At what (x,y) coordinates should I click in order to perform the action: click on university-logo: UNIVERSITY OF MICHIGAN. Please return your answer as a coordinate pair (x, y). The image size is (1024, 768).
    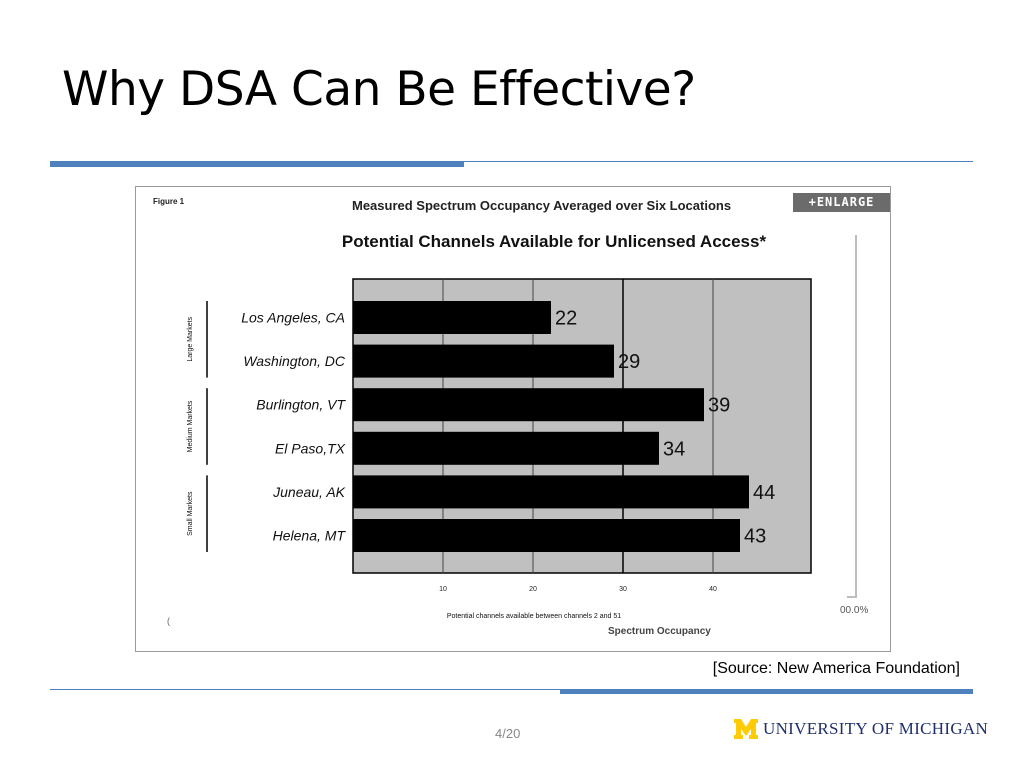
    Looking at the image, I should click on (860, 729).